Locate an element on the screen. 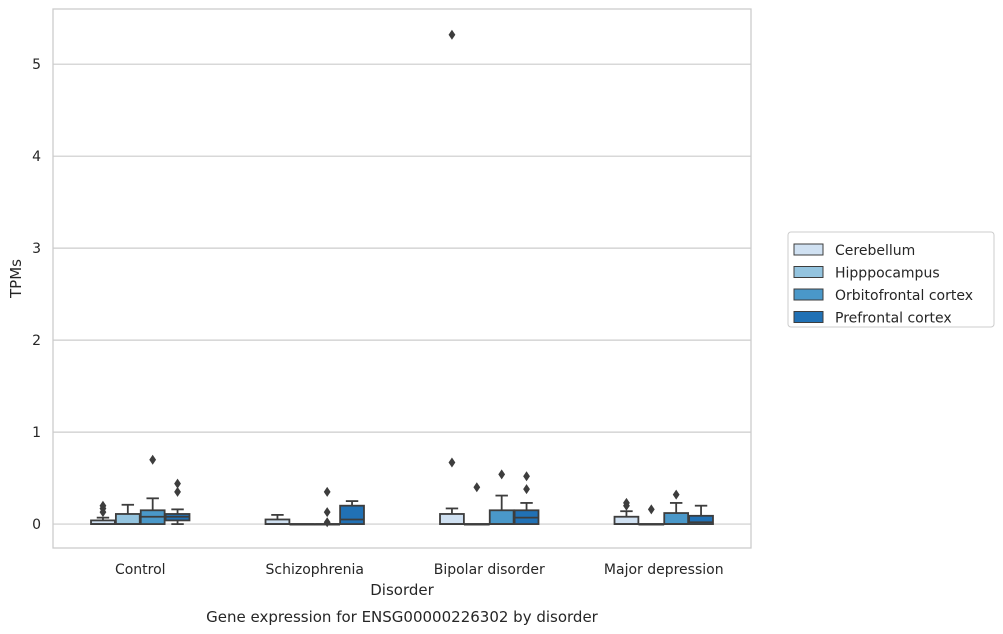 Image resolution: width=1003 pixels, height=634 pixels. x-axis-label: Disorder is located at coordinates (402, 590).